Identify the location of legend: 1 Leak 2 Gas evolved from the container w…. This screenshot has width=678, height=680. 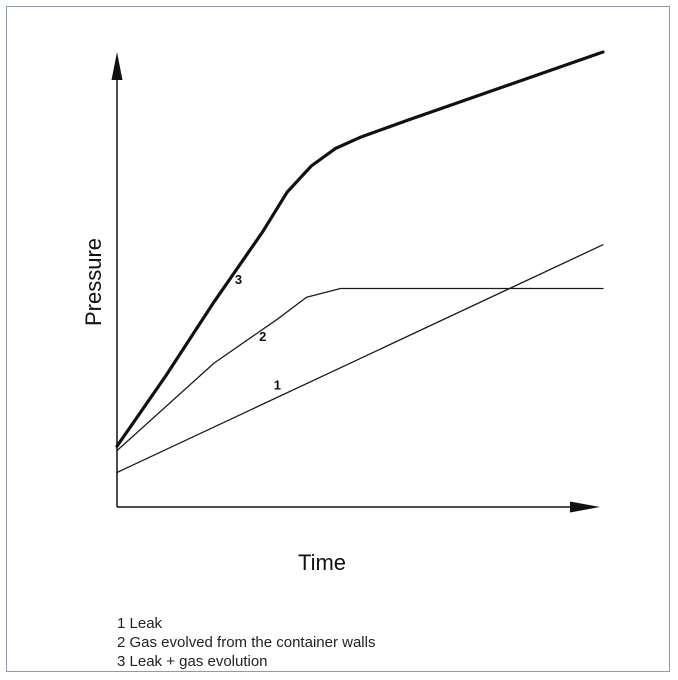
(246, 642).